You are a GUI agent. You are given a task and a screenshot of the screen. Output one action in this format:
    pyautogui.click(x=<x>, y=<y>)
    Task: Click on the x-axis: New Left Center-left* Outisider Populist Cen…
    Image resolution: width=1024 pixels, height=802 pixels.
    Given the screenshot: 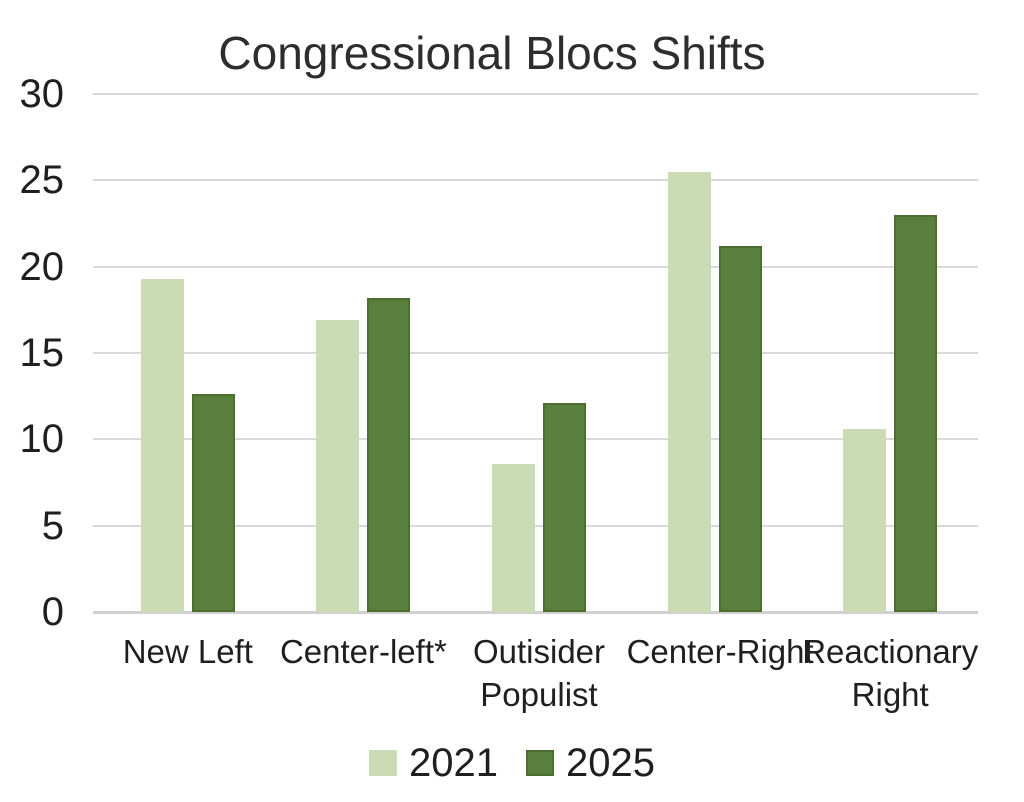 What is the action you would take?
    pyautogui.click(x=539, y=667)
    